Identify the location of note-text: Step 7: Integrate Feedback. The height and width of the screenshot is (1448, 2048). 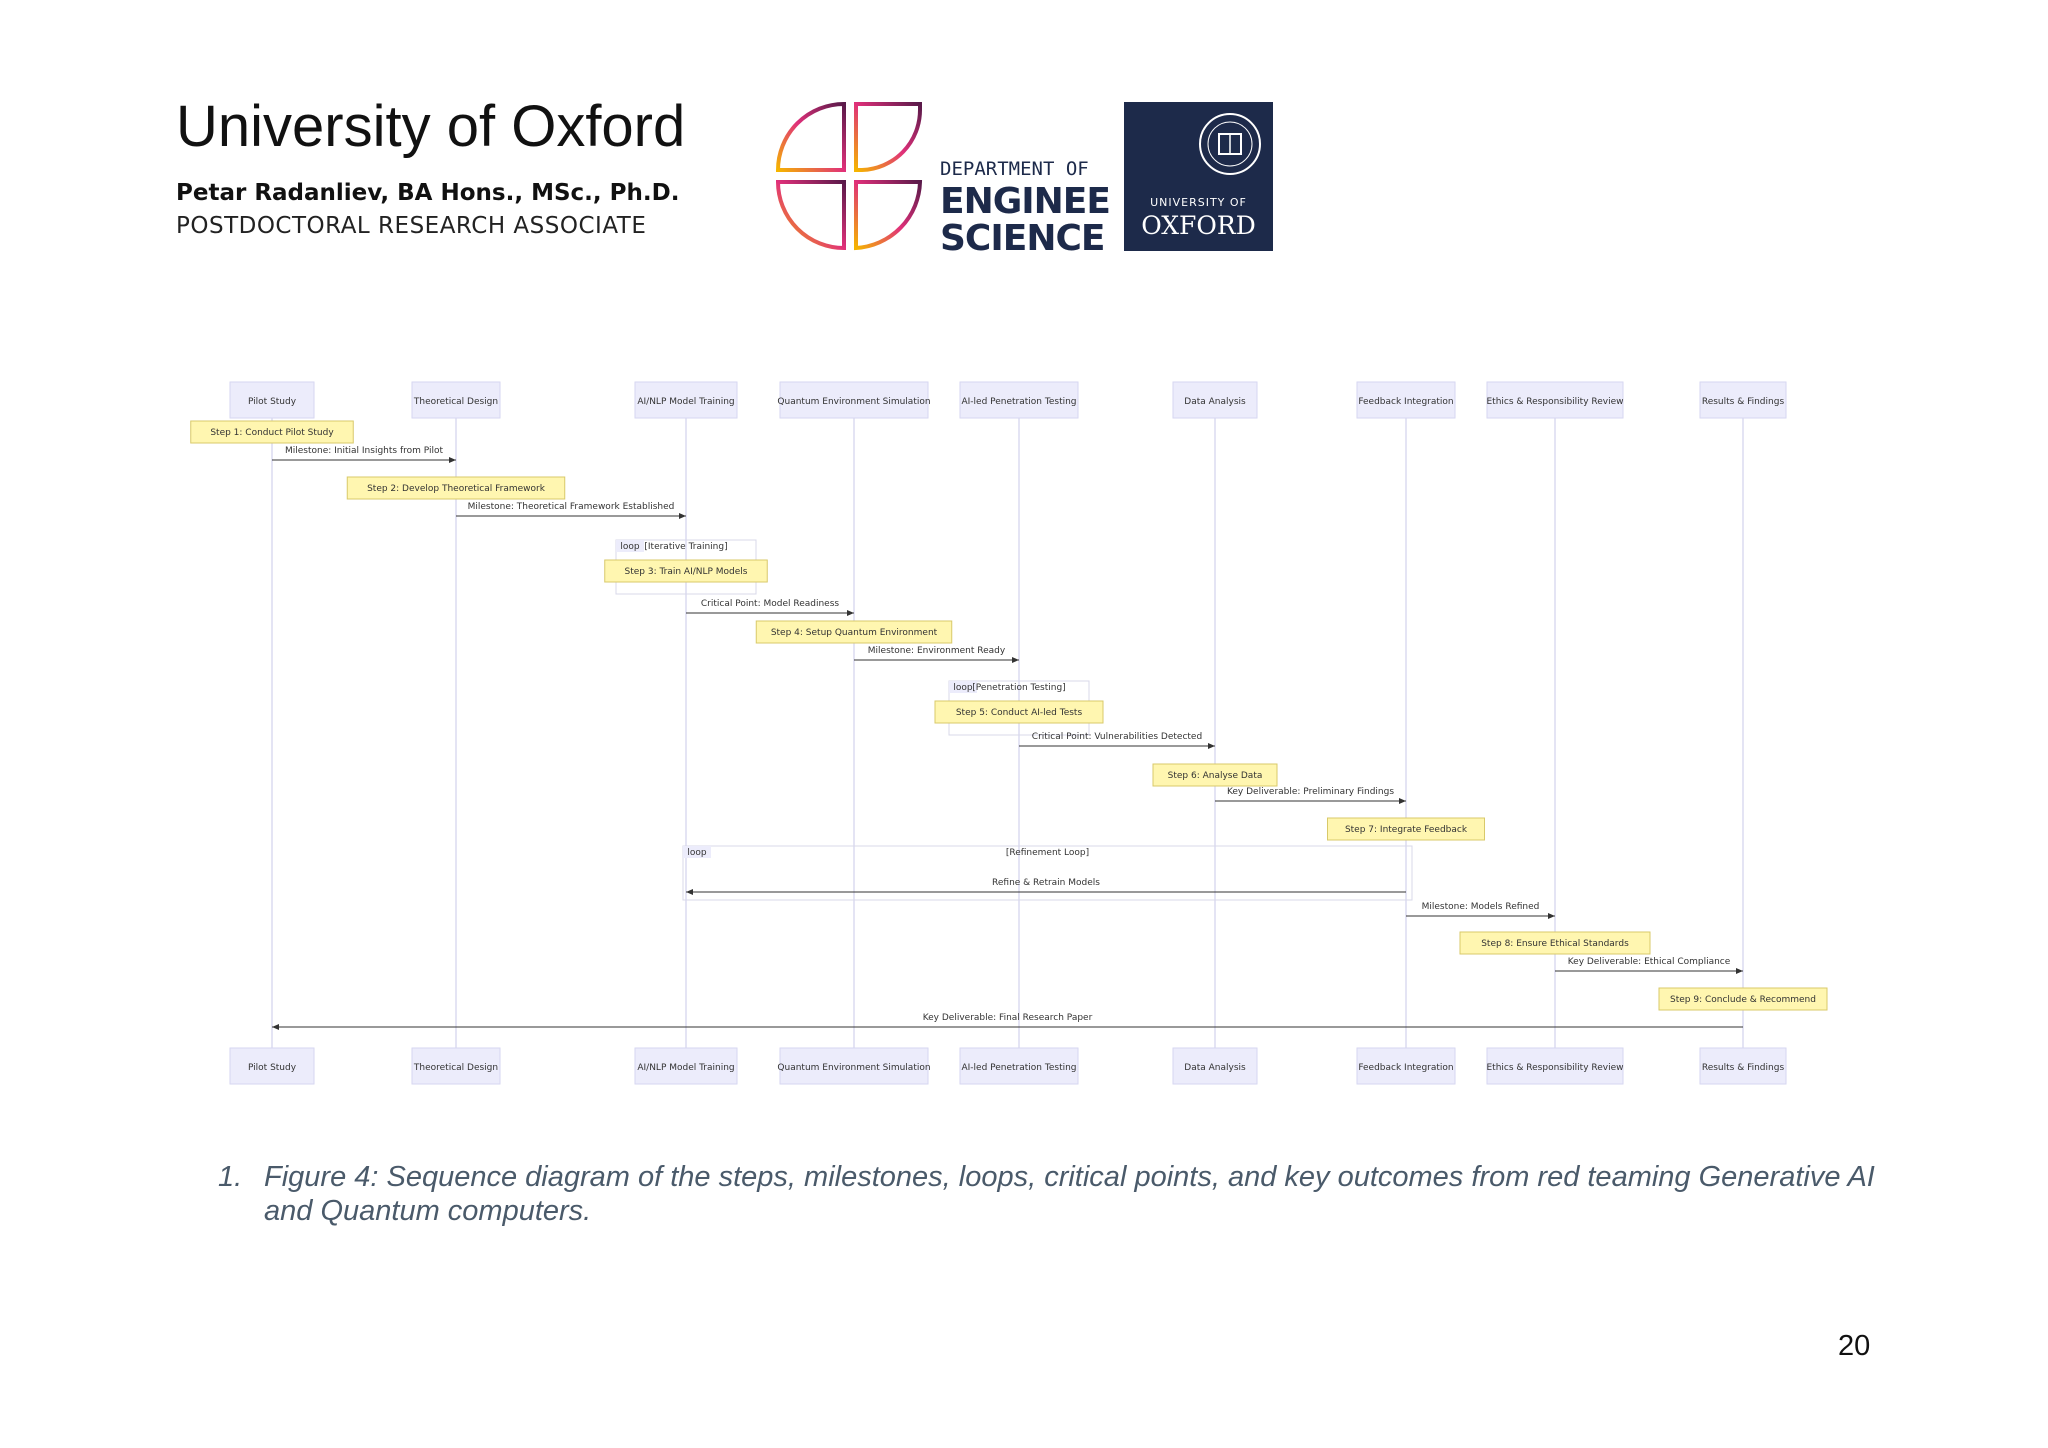
(1406, 830).